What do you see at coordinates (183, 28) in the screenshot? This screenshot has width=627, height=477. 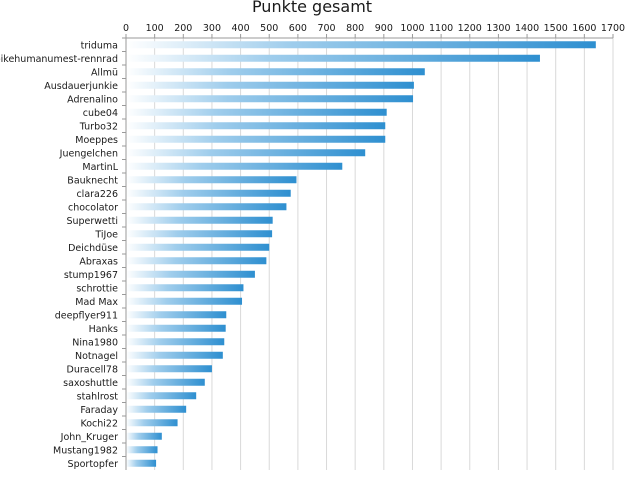 I see `x-tick-label: 200` at bounding box center [183, 28].